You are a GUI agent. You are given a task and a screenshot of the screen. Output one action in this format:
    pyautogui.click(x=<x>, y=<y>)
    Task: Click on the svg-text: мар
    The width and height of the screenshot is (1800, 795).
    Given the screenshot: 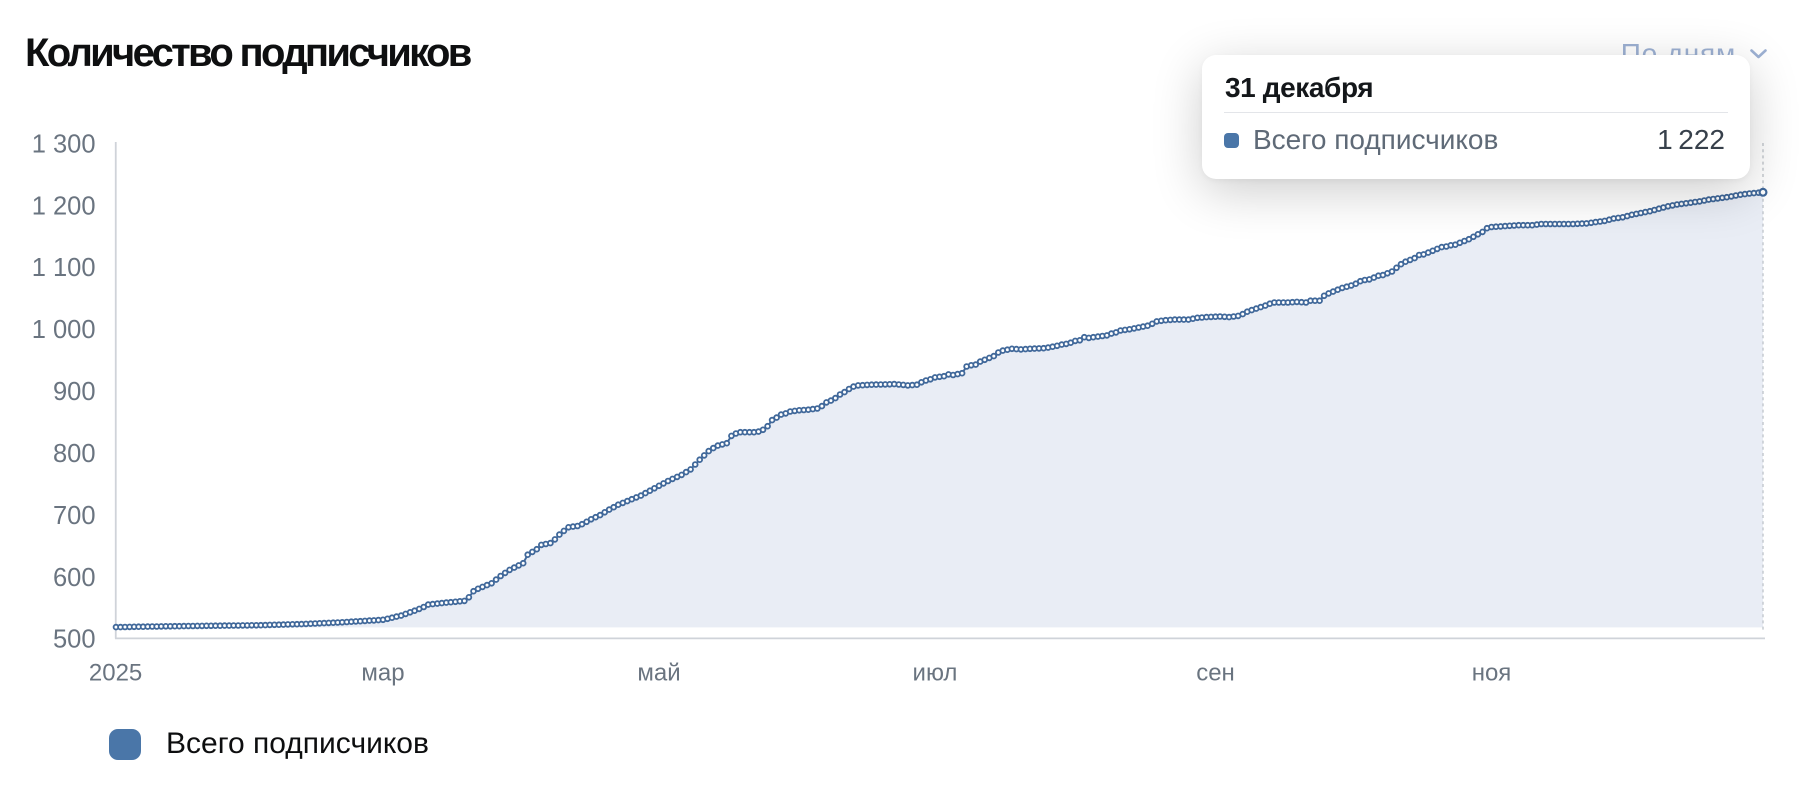 What is the action you would take?
    pyautogui.click(x=382, y=673)
    